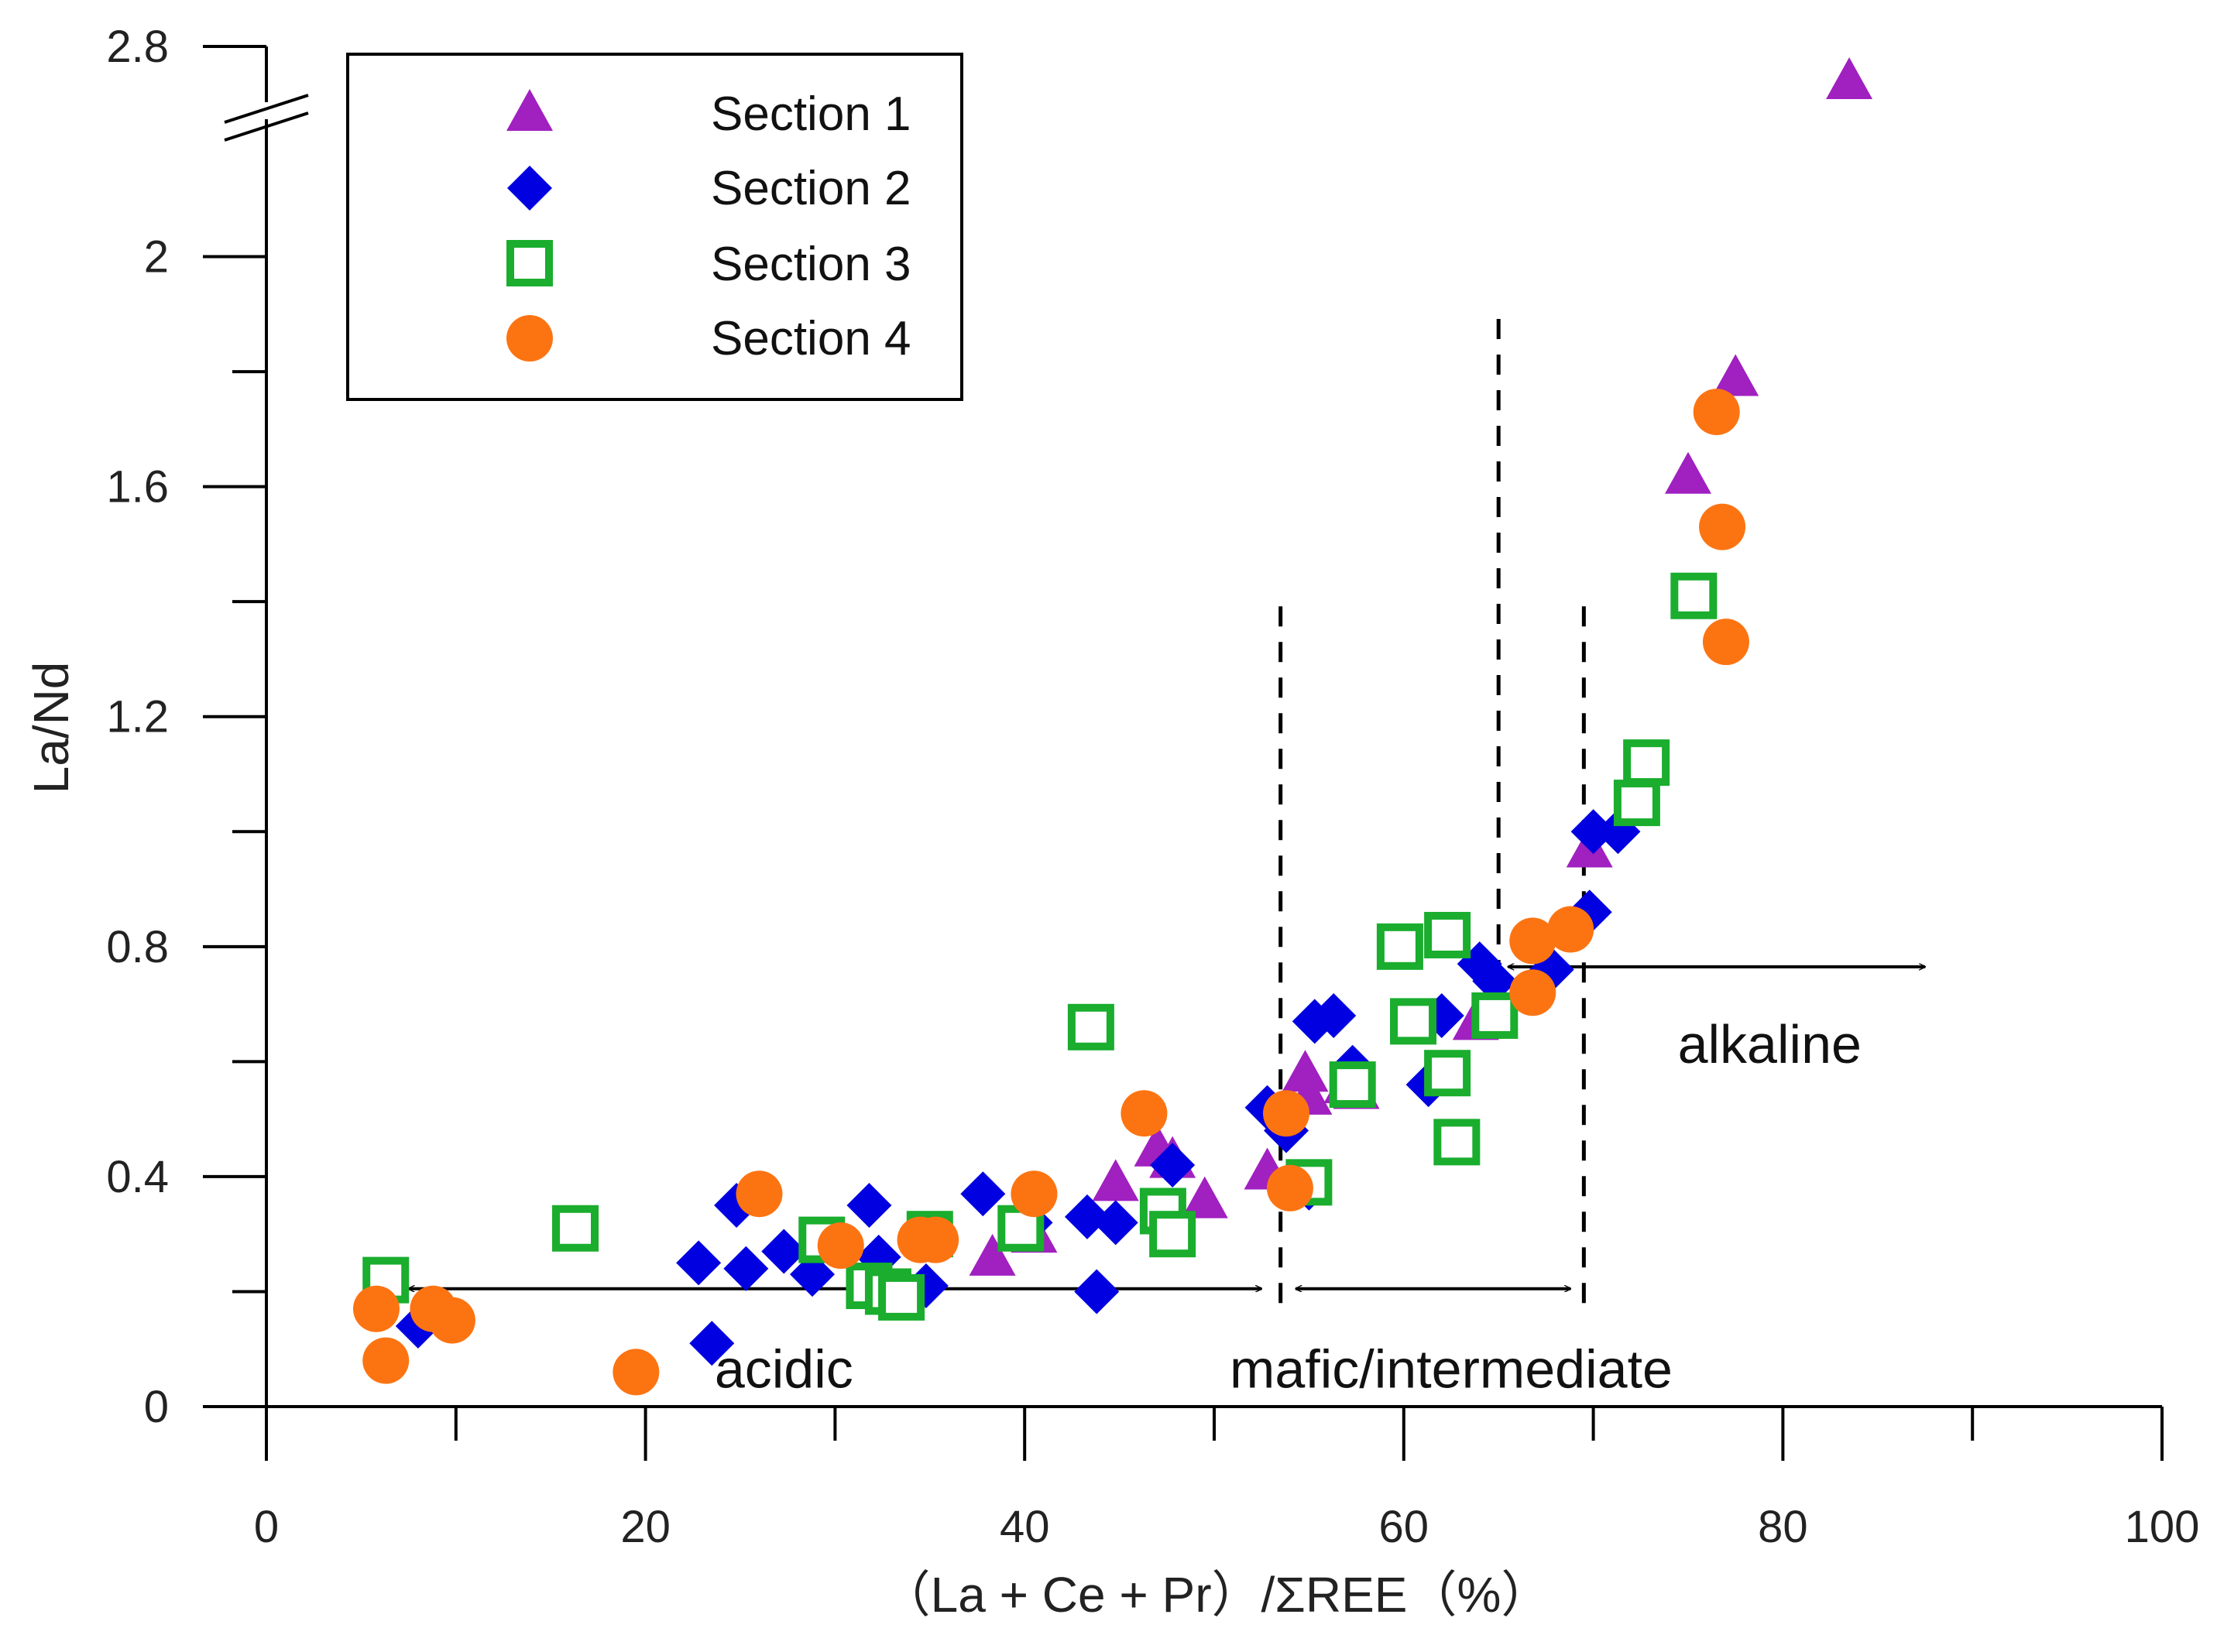  Describe the element at coordinates (811, 264) in the screenshot. I see `legend-label-section-3: Section 3` at that location.